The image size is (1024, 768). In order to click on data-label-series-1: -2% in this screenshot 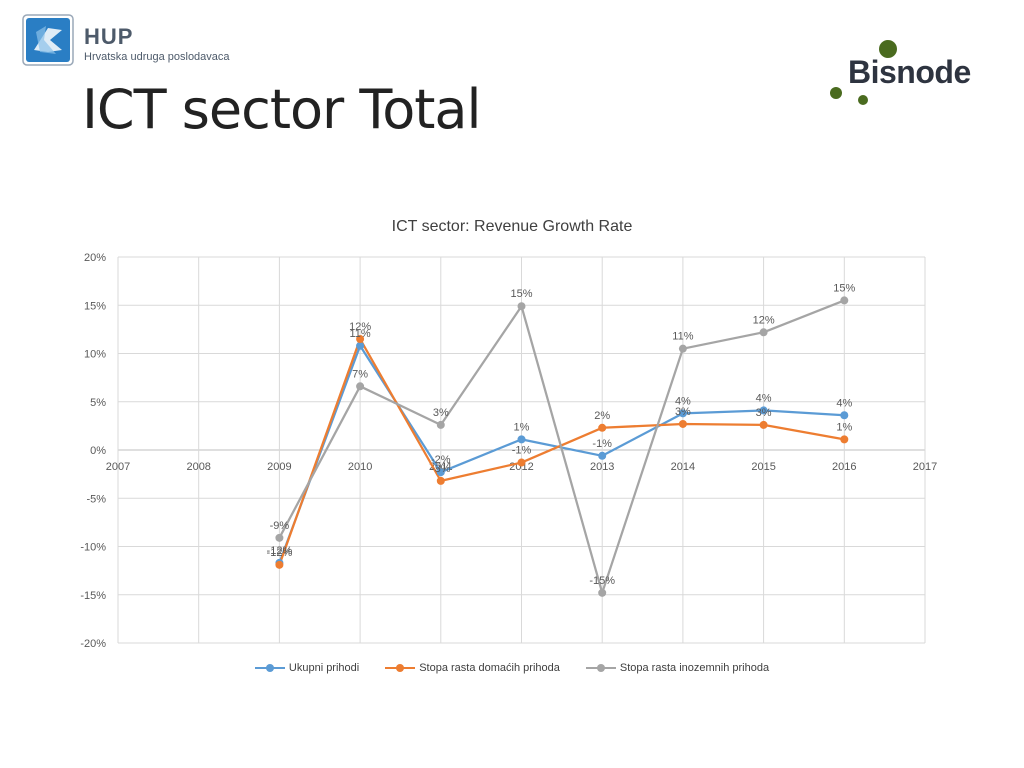, I will do `click(441, 460)`.